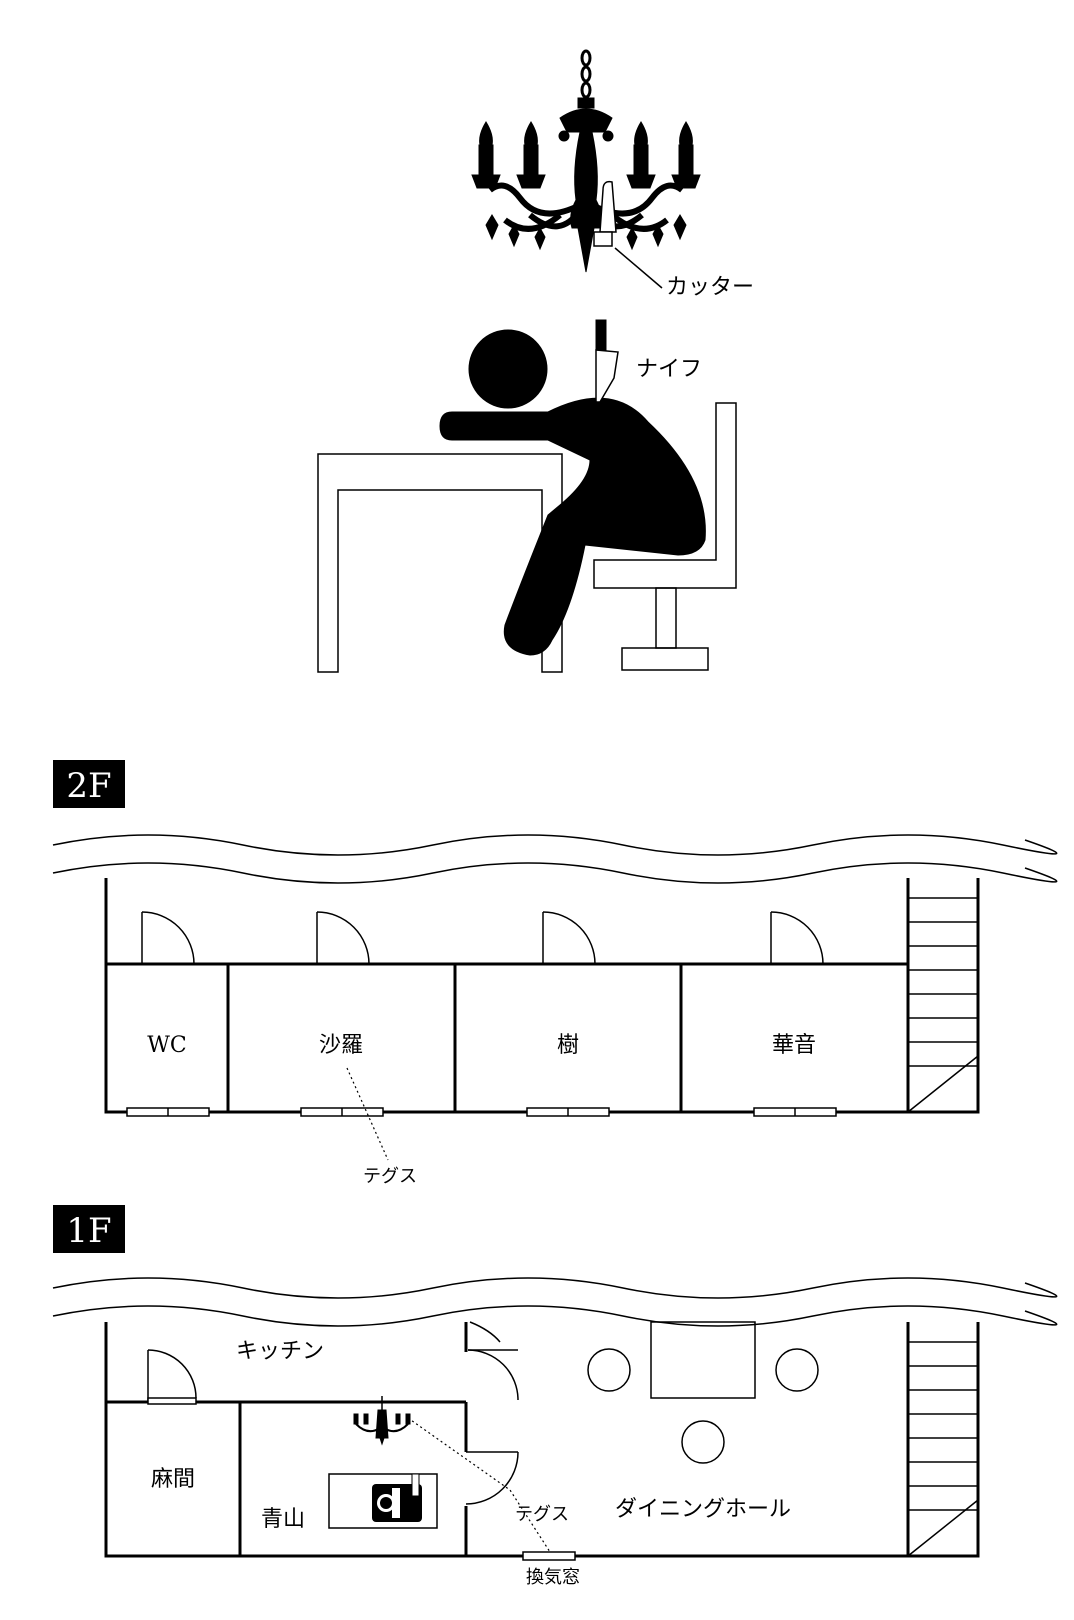 The image size is (1074, 1620). Describe the element at coordinates (794, 1045) in the screenshot. I see `room-label-kanon: 華音` at that location.